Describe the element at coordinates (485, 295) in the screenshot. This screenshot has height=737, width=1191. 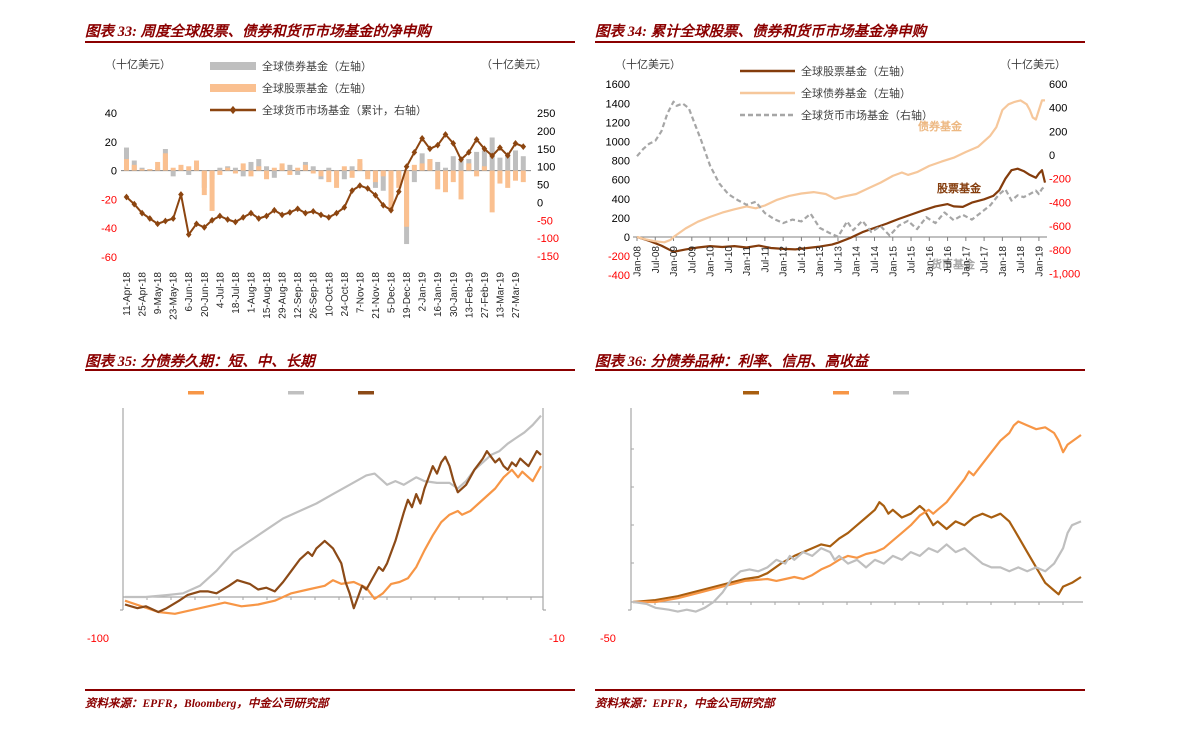
I see `svg-text: 27-Feb-19` at that location.